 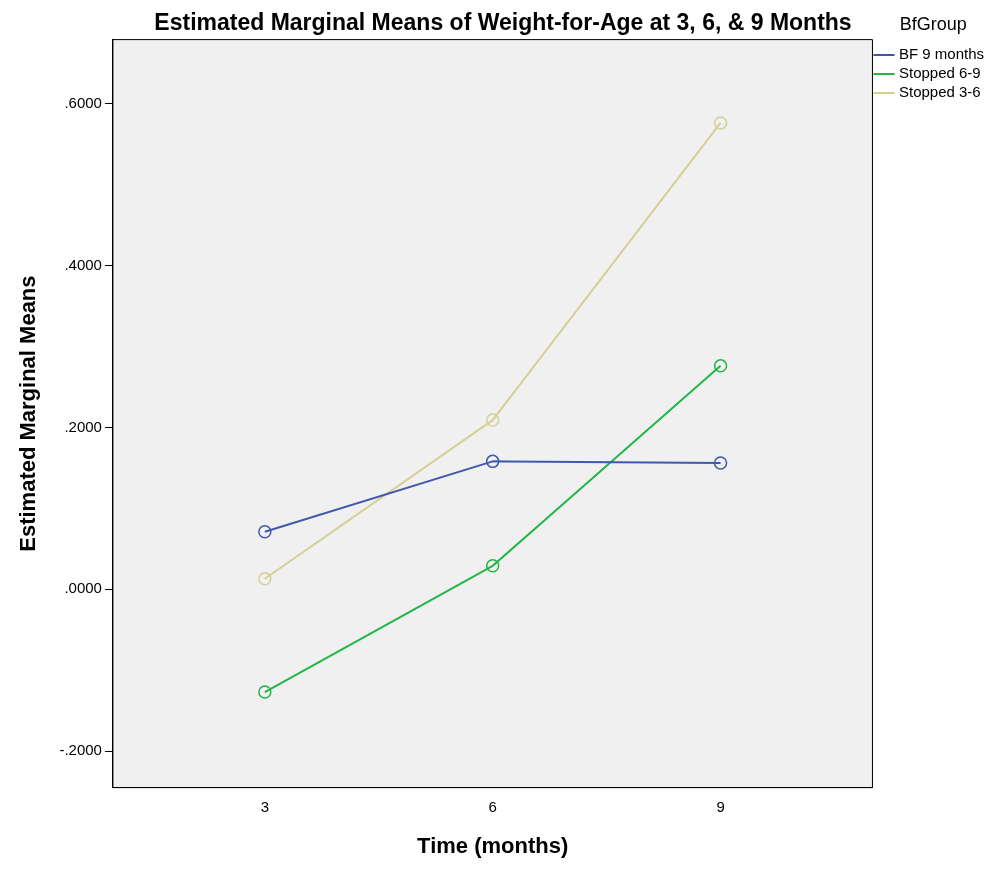 I want to click on x-tick-label: 6, so click(x=492, y=806).